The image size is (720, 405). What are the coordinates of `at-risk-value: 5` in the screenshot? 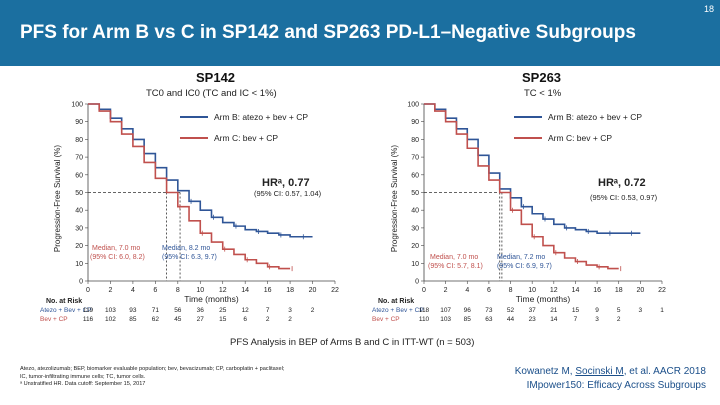 It's located at (619, 310).